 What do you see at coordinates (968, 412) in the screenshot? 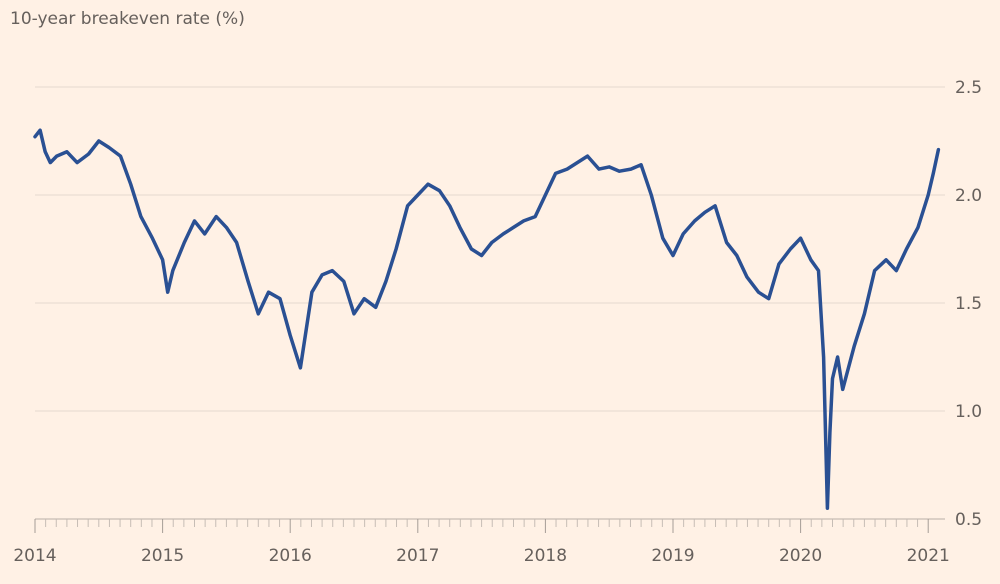
I see `y-tick-label: 1.0` at bounding box center [968, 412].